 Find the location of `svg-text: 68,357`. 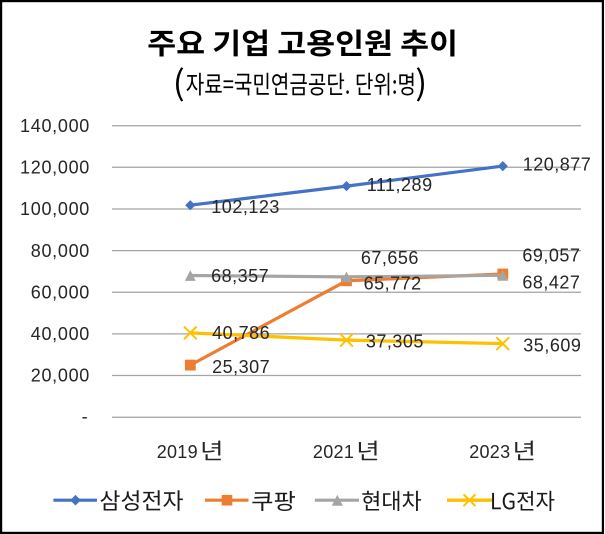

svg-text: 68,357 is located at coordinates (240, 276).